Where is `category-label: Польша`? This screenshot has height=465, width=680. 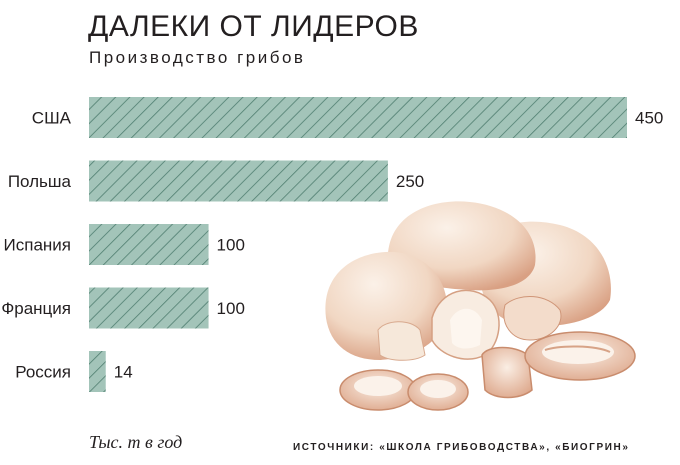
category-label: Польша is located at coordinates (40, 181).